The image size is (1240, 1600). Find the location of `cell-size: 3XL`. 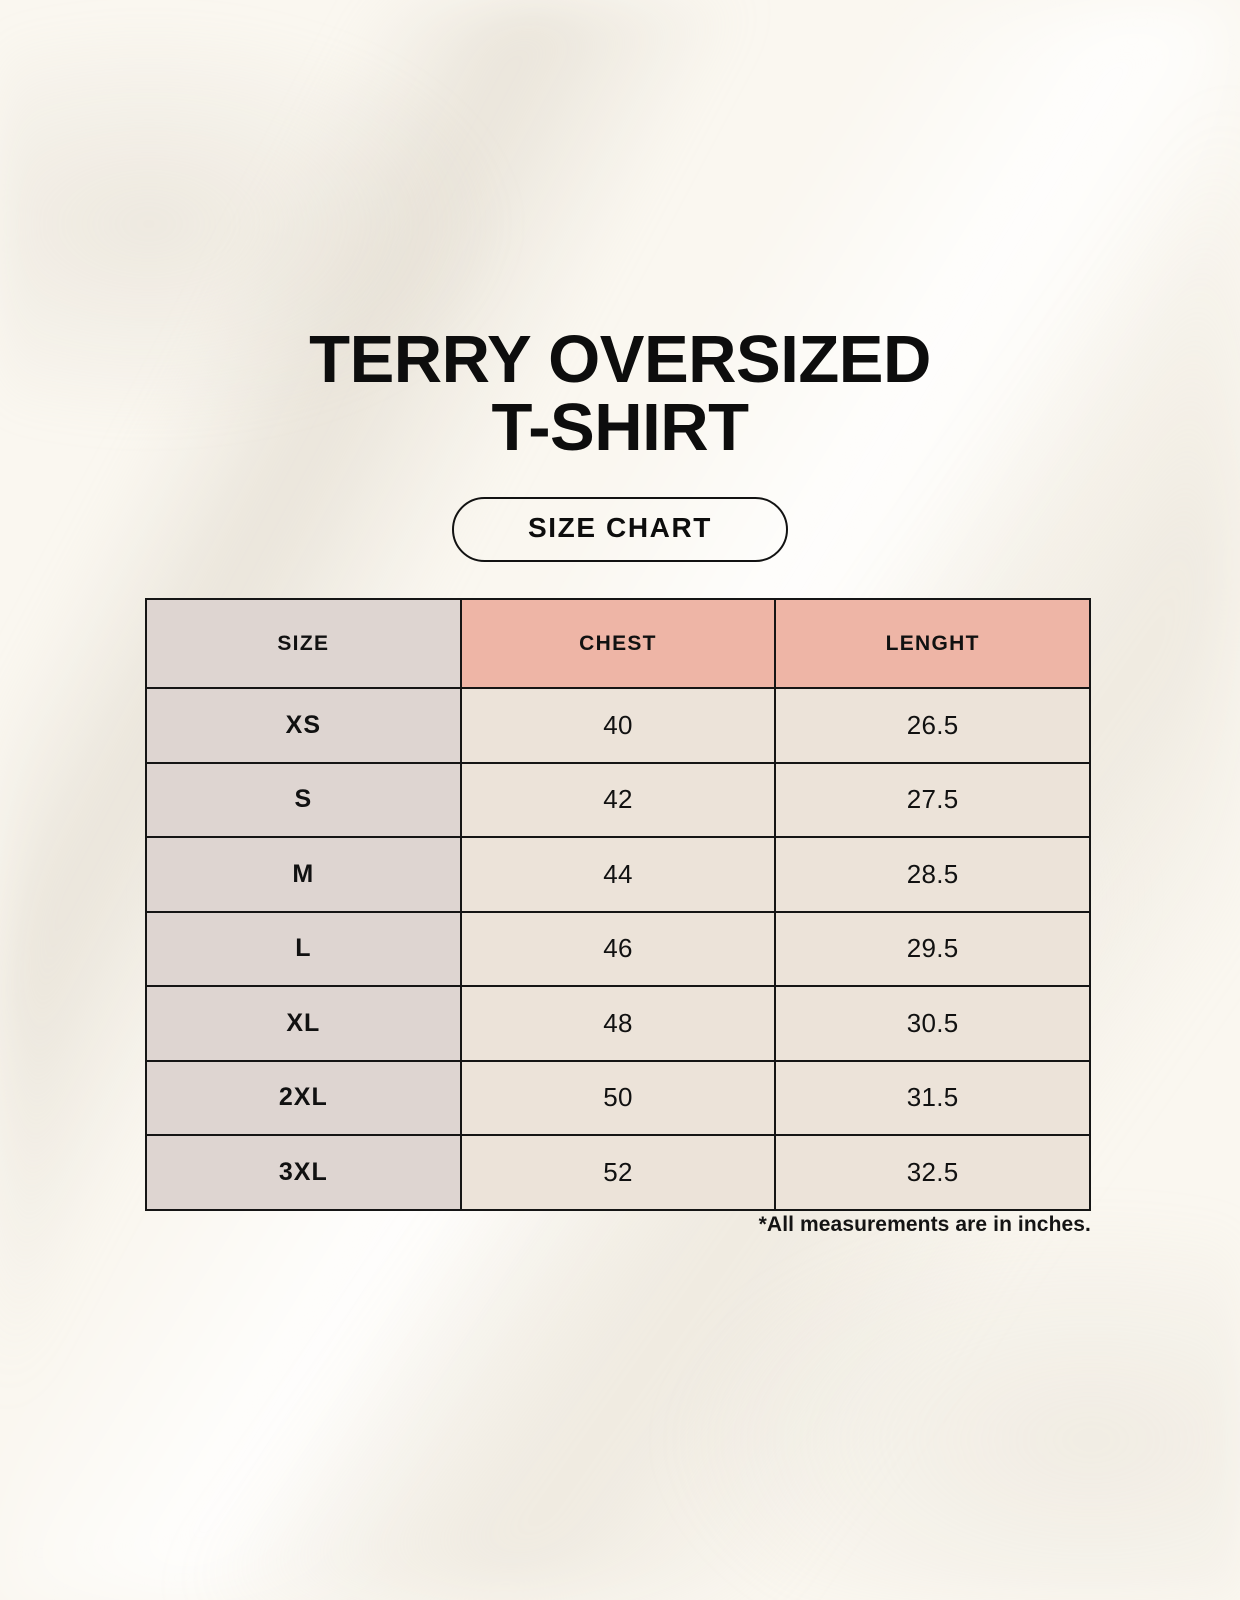

cell-size: 3XL is located at coordinates (303, 1172).